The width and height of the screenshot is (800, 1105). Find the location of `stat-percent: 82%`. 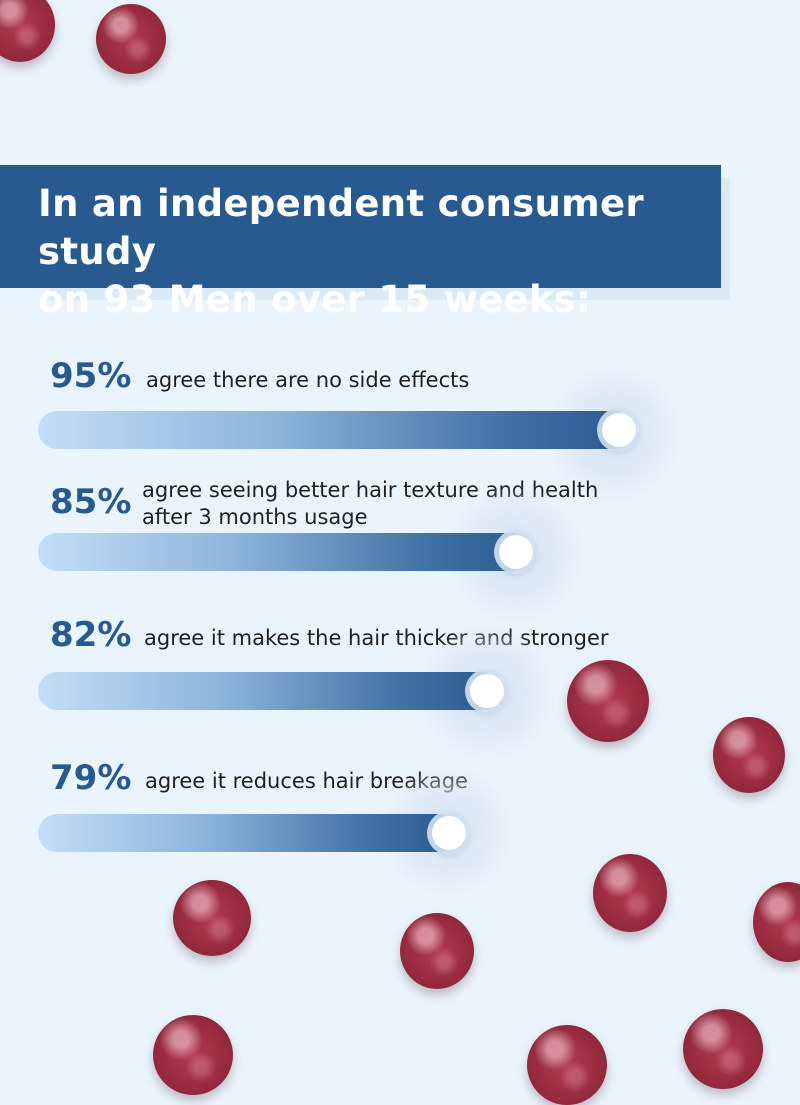

stat-percent: 82% is located at coordinates (91, 635).